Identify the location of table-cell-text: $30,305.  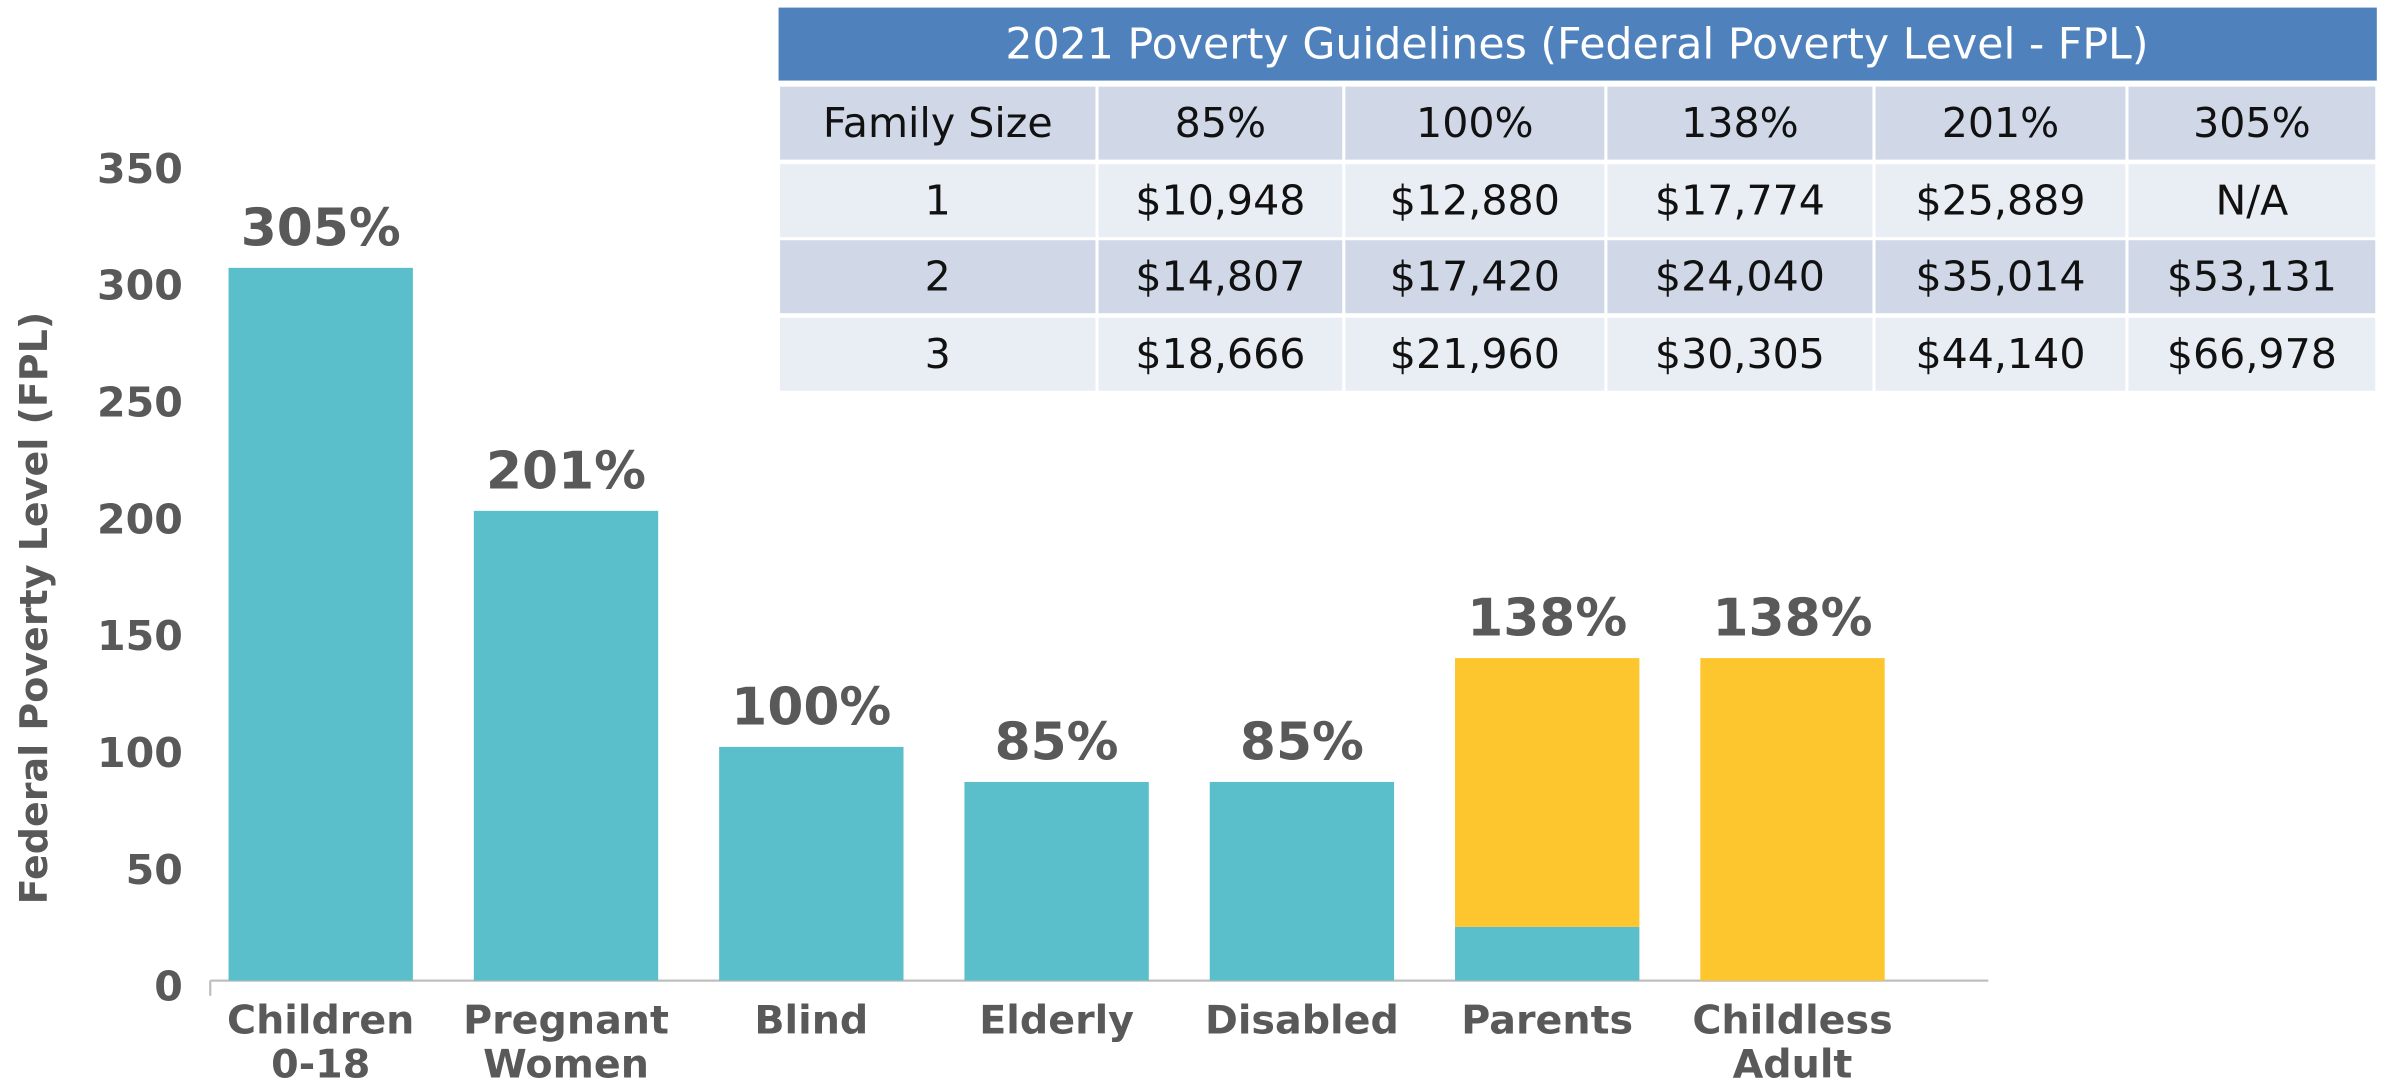
(1740, 354).